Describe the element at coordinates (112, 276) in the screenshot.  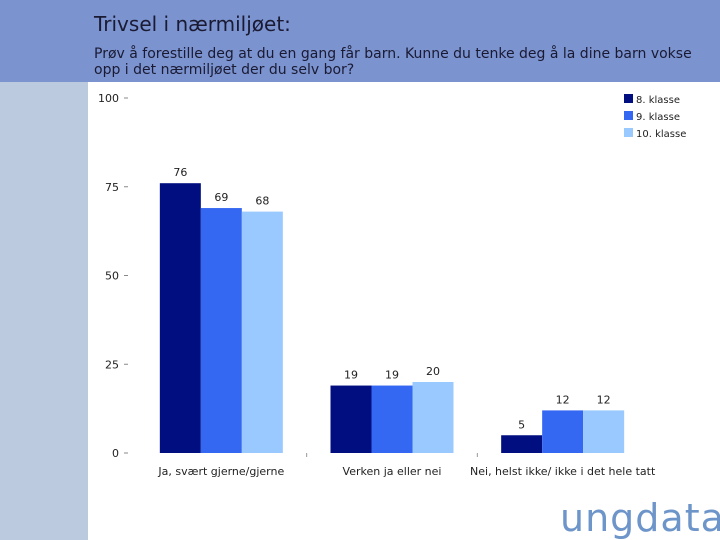
I see `y-tick-label: 50` at that location.